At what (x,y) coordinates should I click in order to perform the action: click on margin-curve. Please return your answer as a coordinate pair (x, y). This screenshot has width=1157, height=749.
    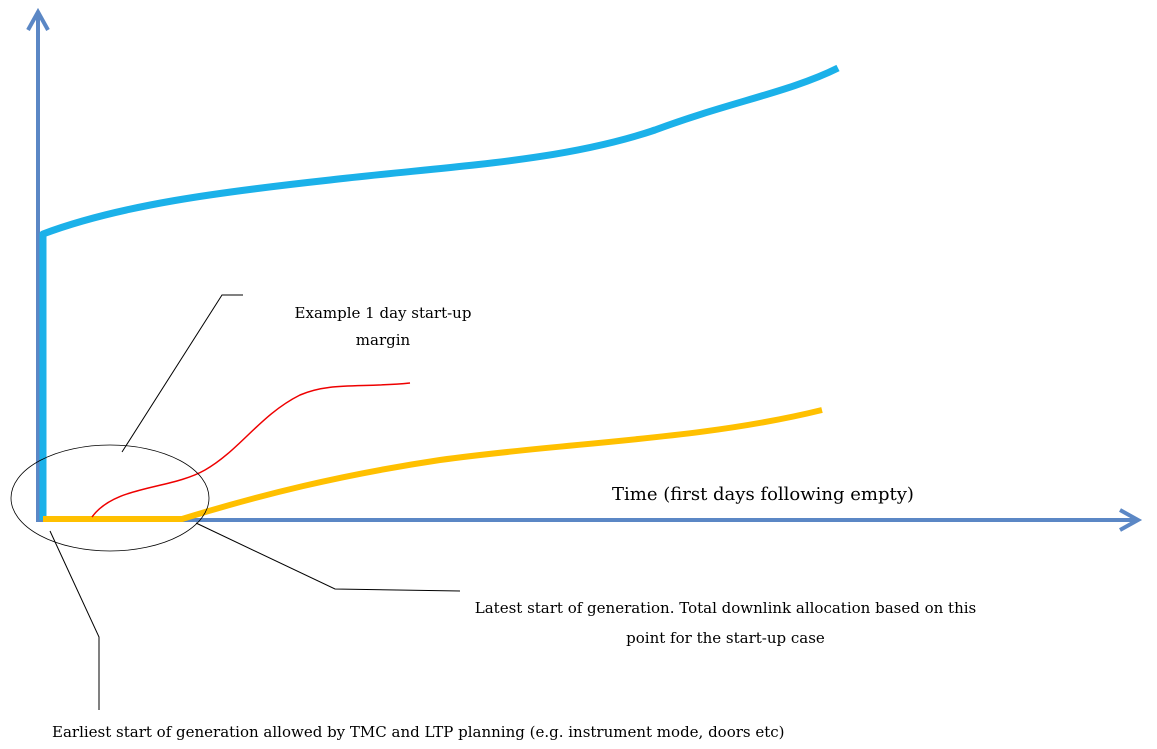
    Looking at the image, I should click on (251, 450).